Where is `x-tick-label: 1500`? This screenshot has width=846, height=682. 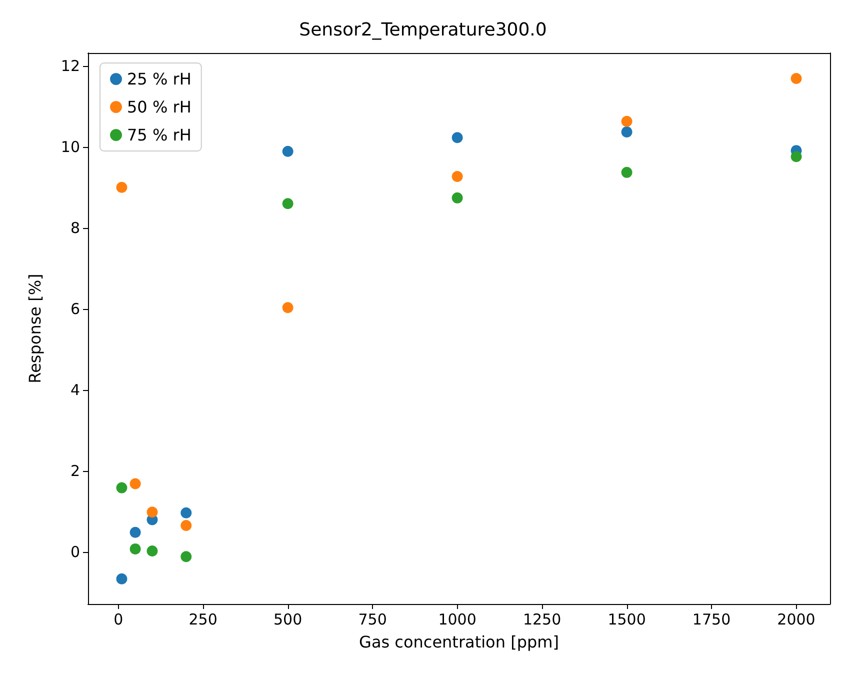 x-tick-label: 1500 is located at coordinates (627, 619).